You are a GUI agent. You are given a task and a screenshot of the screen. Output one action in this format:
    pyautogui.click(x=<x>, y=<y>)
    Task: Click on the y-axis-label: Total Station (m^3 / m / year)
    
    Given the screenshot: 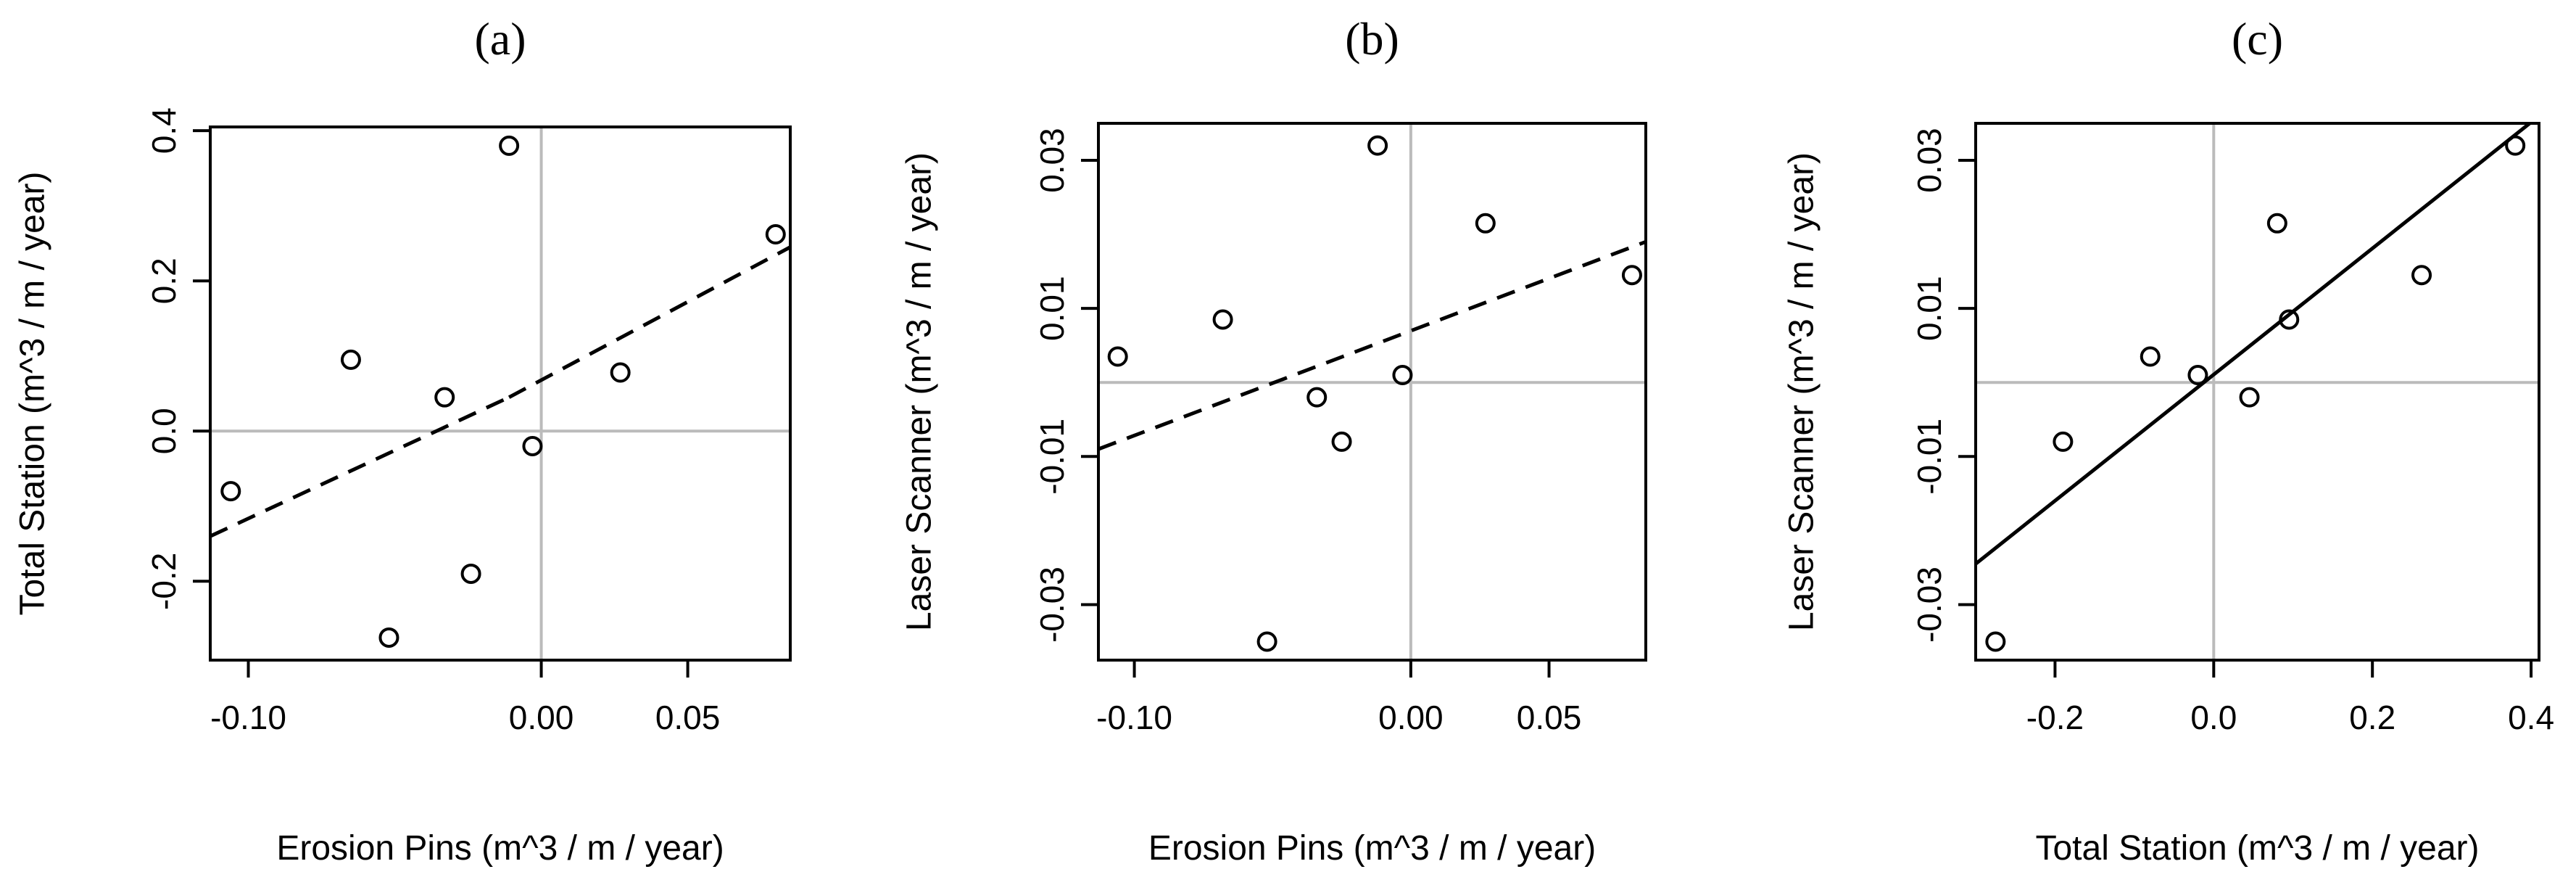 What is the action you would take?
    pyautogui.click(x=33, y=393)
    